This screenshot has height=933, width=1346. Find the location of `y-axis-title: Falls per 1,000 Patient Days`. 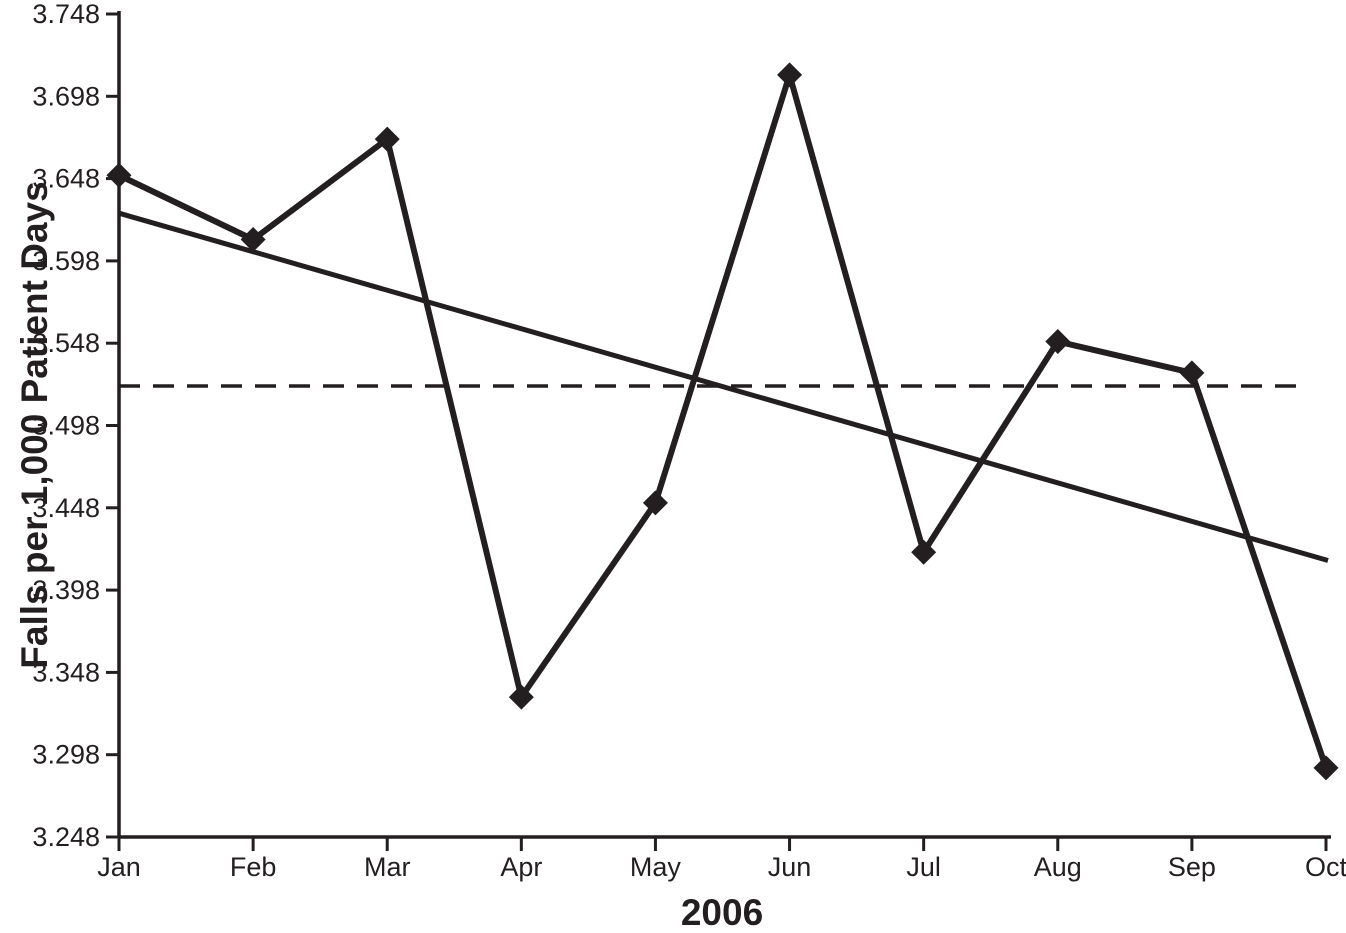

y-axis-title: Falls per 1,000 Patient Days is located at coordinates (34, 424).